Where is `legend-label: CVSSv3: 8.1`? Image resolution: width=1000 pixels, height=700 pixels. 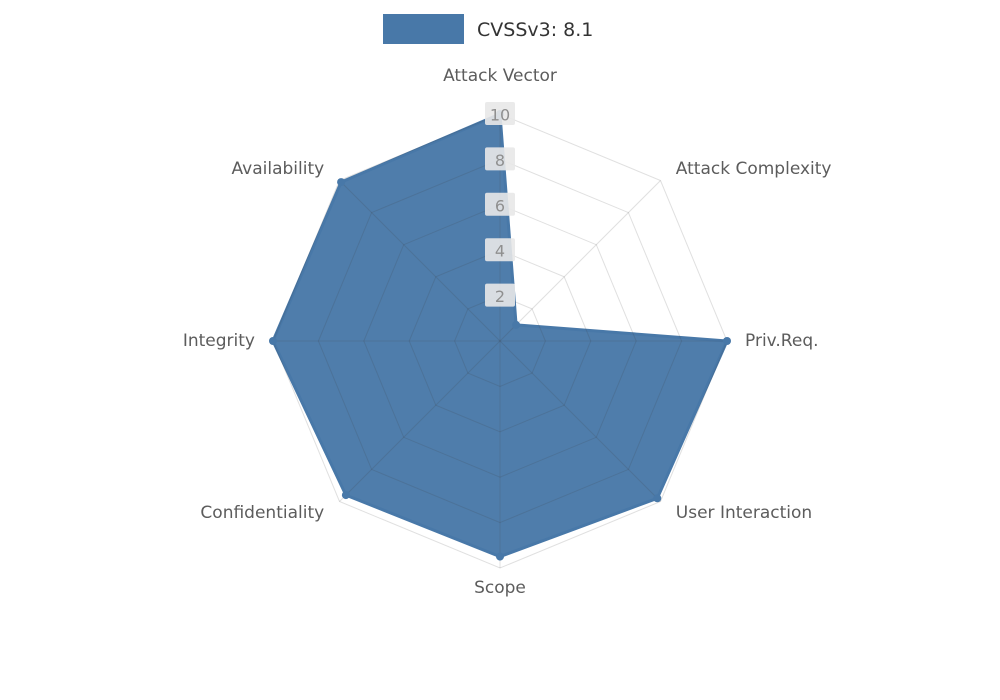 legend-label: CVSSv3: 8.1 is located at coordinates (535, 30).